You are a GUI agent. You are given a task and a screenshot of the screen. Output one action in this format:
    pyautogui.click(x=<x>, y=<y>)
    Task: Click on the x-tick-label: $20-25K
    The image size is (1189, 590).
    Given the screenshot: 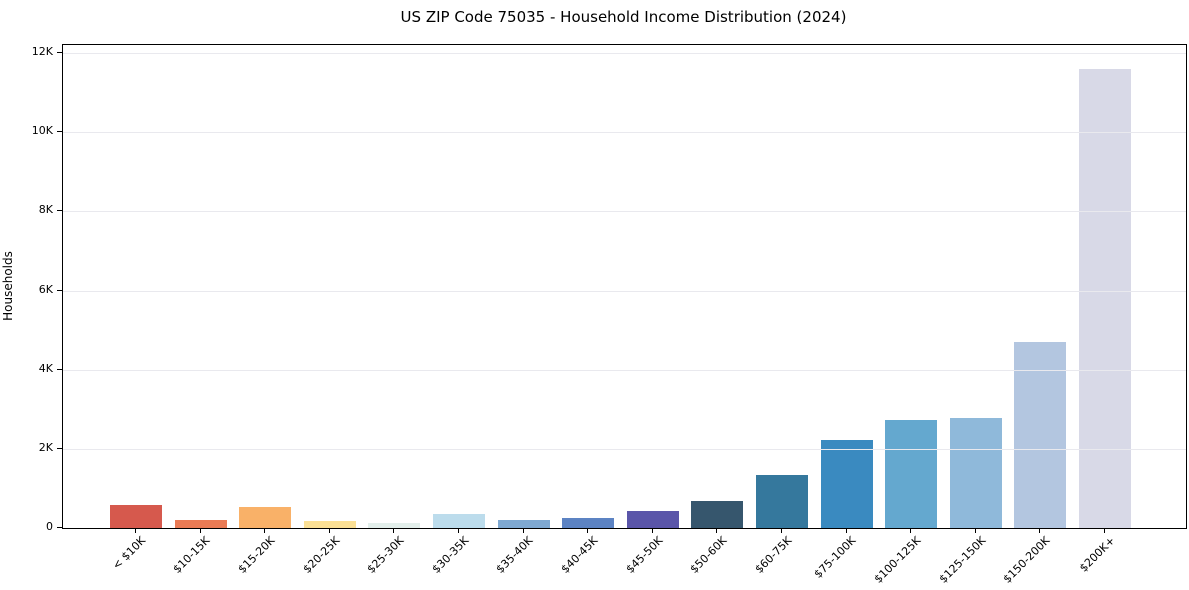 What is the action you would take?
    pyautogui.click(x=321, y=555)
    